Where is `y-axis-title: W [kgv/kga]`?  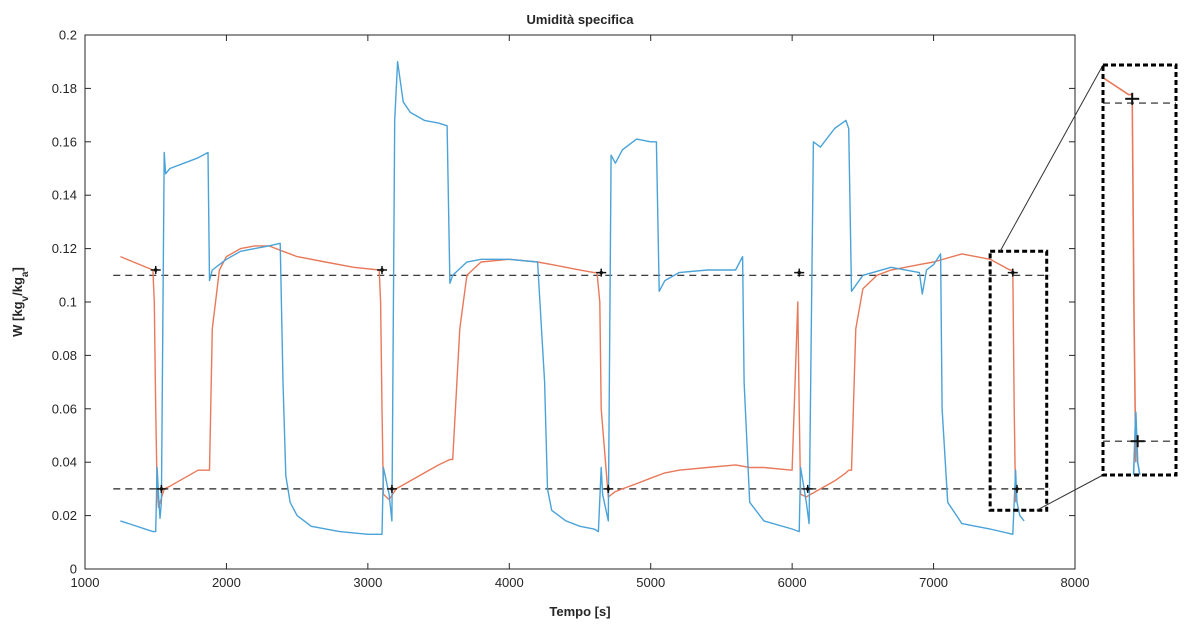
y-axis-title: W [kgv/kga] is located at coordinates (20, 302).